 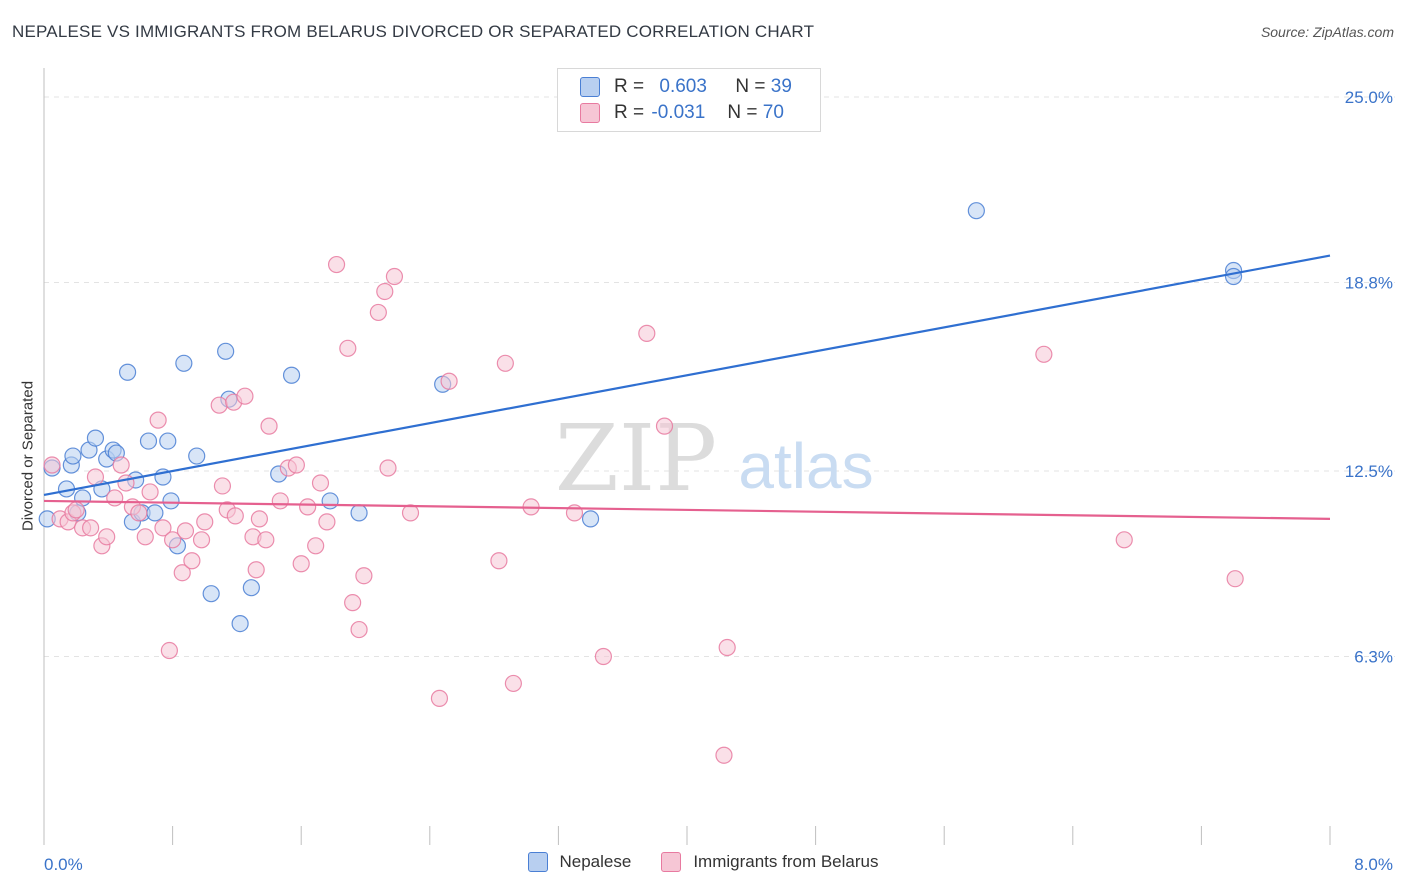 I want to click on correlation-legend: R = 0.603 N = 39 R = -0.031 N = 70, so click(x=689, y=100).